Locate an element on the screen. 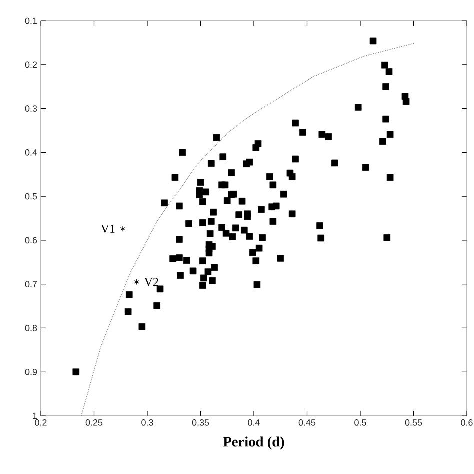  y-tick-label: 0.6 is located at coordinates (31, 240).